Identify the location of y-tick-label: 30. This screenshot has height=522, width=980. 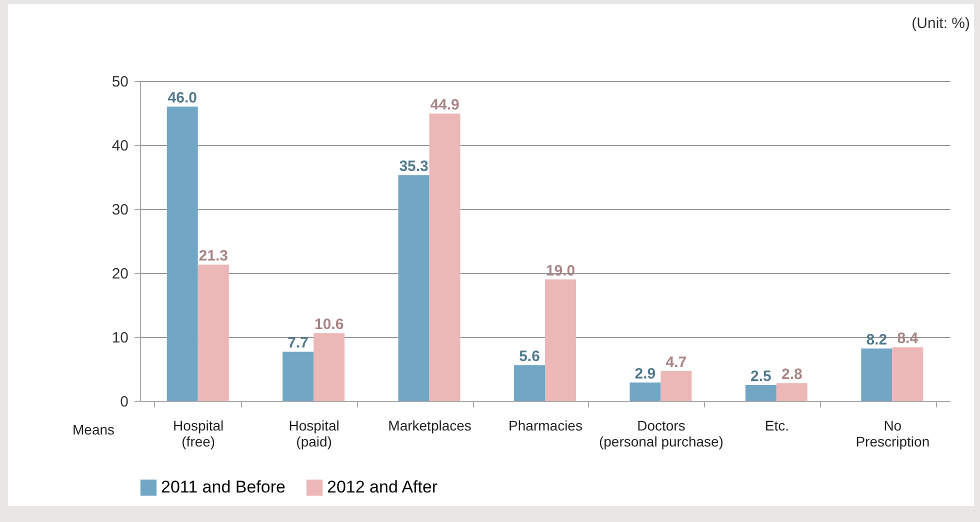
(120, 210).